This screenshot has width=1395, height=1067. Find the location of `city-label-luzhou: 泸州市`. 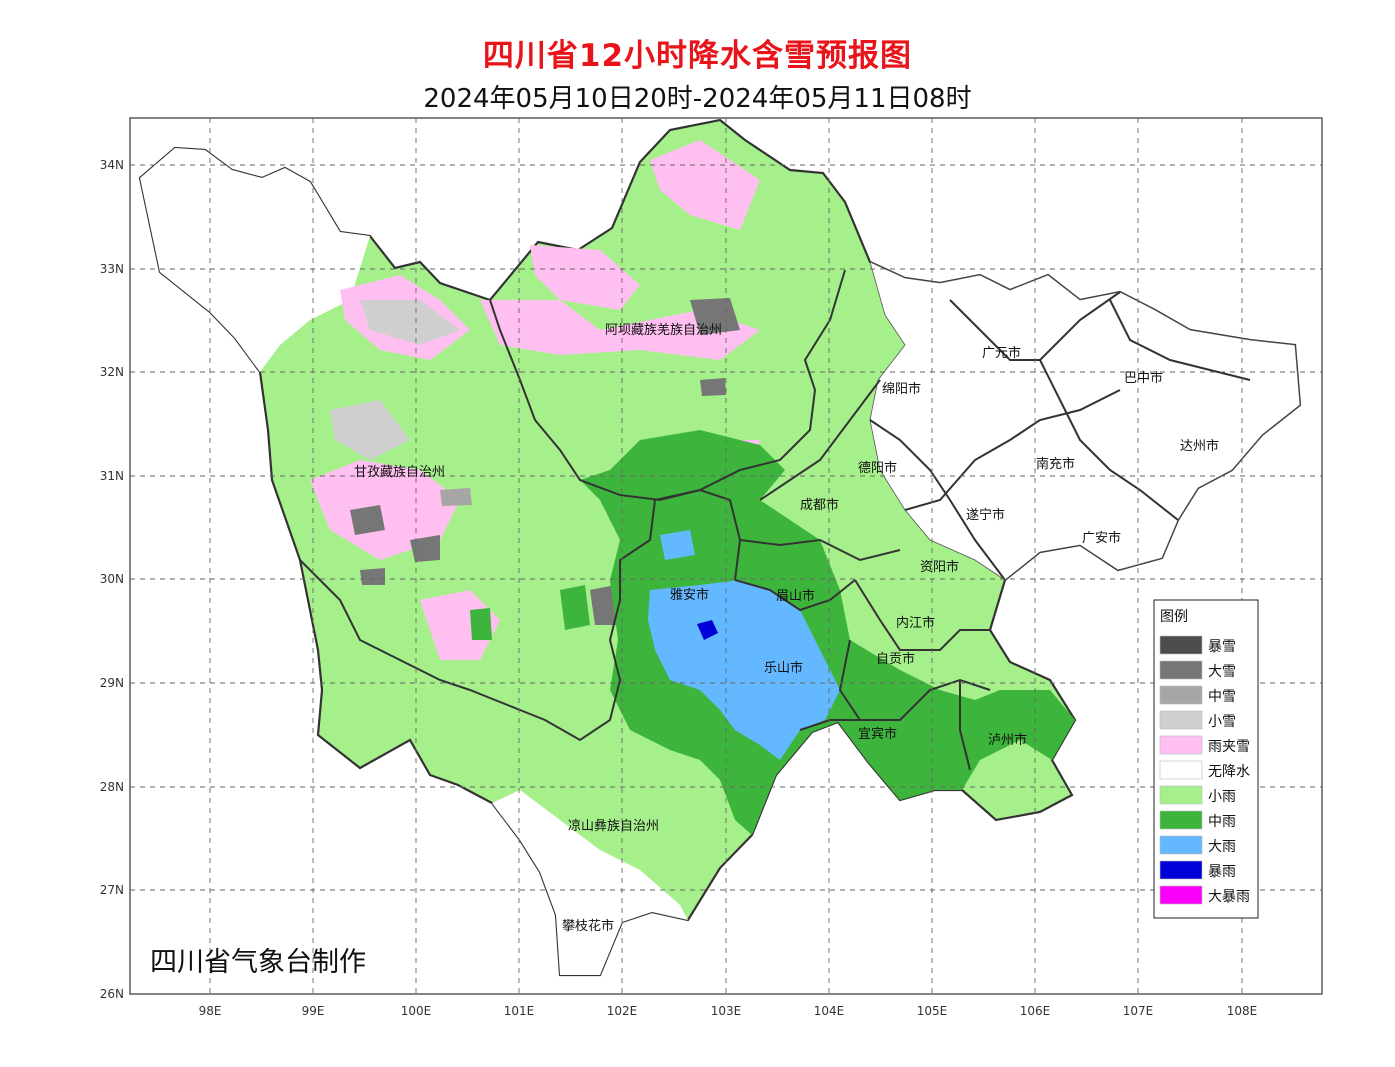

city-label-luzhou: 泸州市 is located at coordinates (1007, 740).